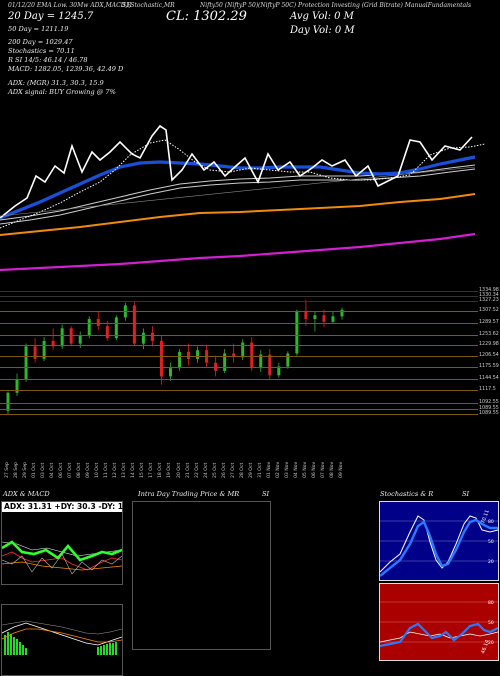 Image resolution: width=500 pixels, height=676 pixels. What do you see at coordinates (489, 366) in the screenshot?
I see `price-tick-label: 1175.59` at bounding box center [489, 366].